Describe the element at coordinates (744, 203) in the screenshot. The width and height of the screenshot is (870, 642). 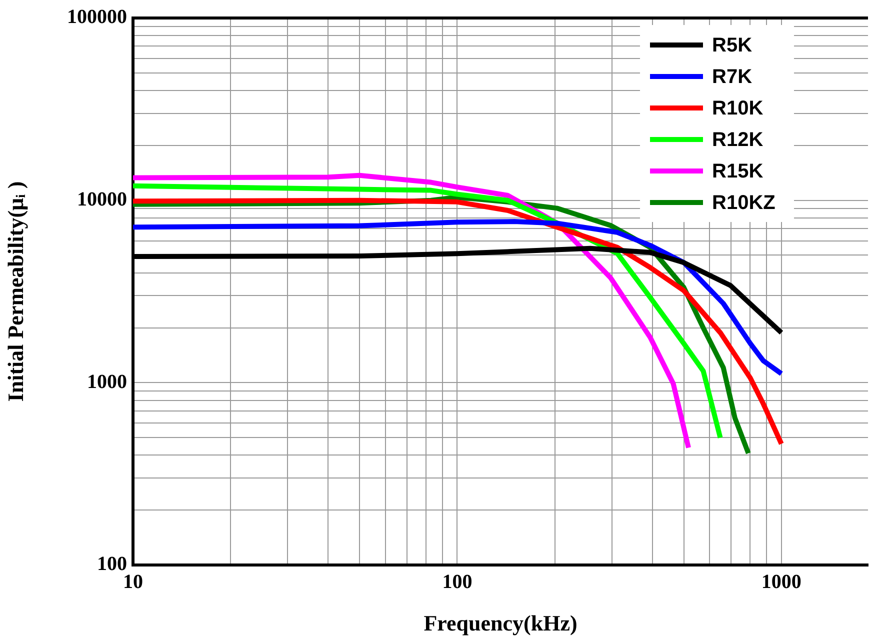
I see `legend-label: R10KZ` at that location.